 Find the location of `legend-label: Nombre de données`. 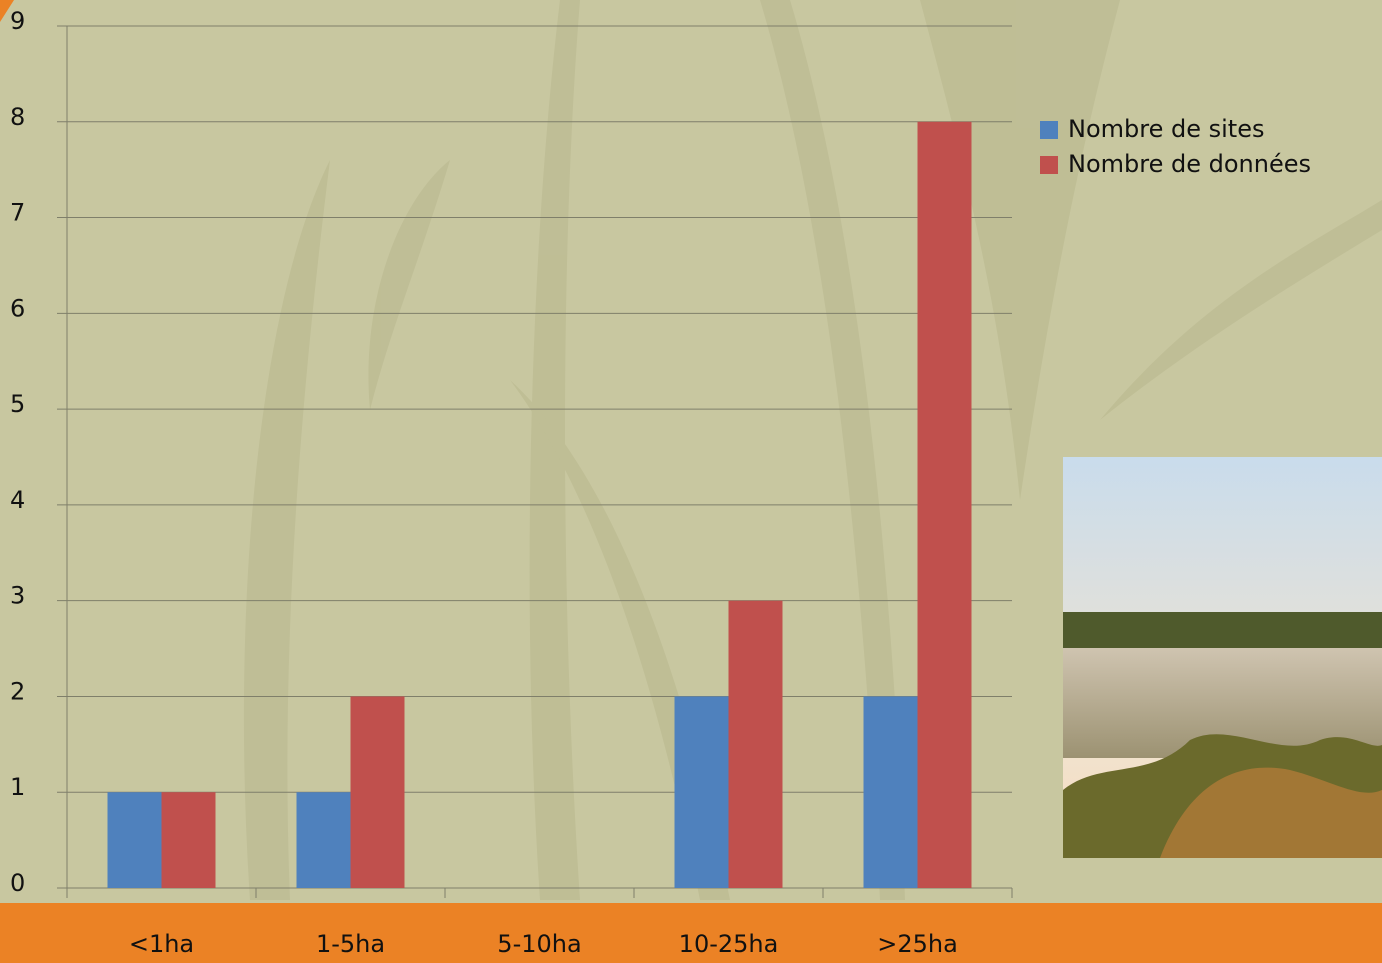

legend-label: Nombre de données is located at coordinates (1189, 164).